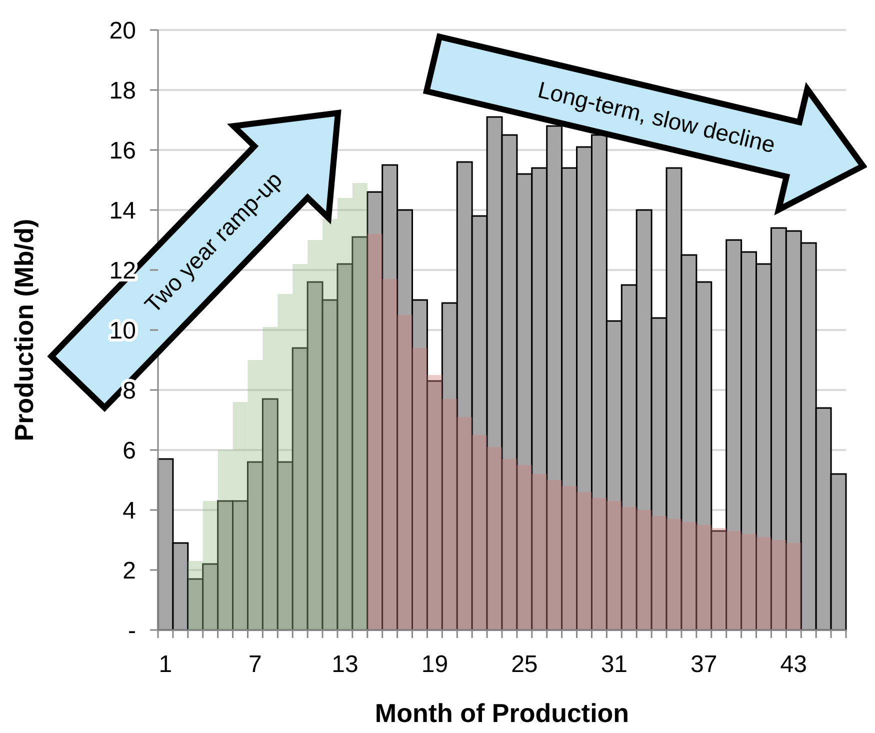  What do you see at coordinates (122, 210) in the screenshot?
I see `y-tick-label: 14` at bounding box center [122, 210].